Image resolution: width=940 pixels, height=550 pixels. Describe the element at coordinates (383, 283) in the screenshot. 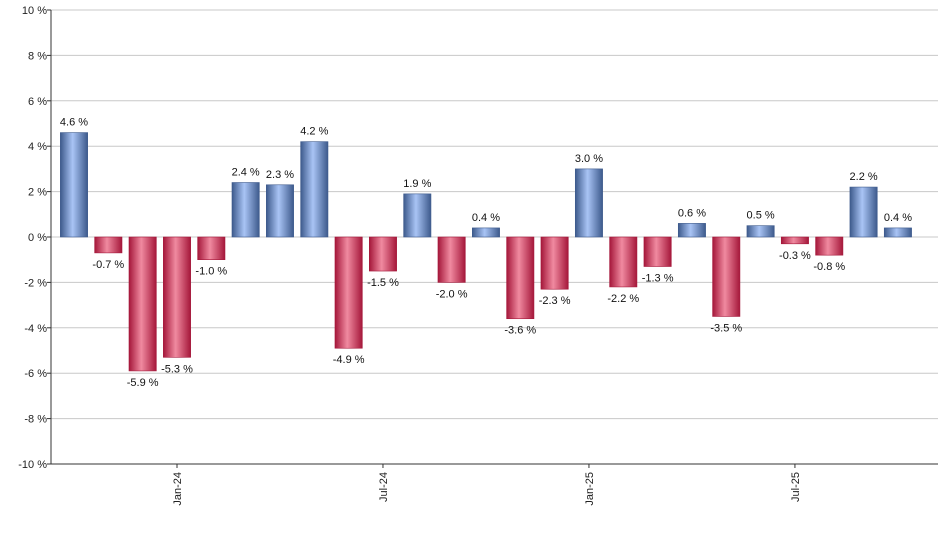

I see `data-label: -1.5 %` at that location.